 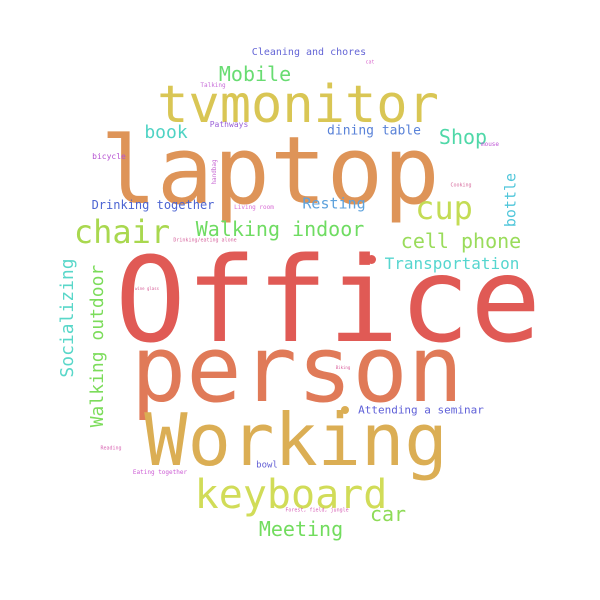 What do you see at coordinates (490, 144) in the screenshot?
I see `word-mouse: mouse` at bounding box center [490, 144].